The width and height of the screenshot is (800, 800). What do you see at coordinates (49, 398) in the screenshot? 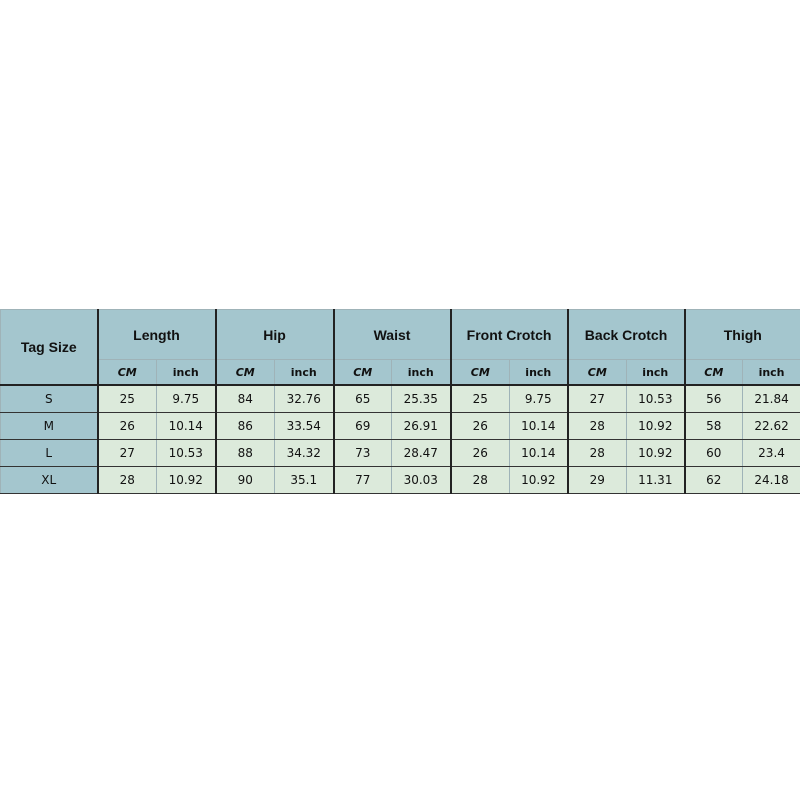
I see `size-label: S` at bounding box center [49, 398].